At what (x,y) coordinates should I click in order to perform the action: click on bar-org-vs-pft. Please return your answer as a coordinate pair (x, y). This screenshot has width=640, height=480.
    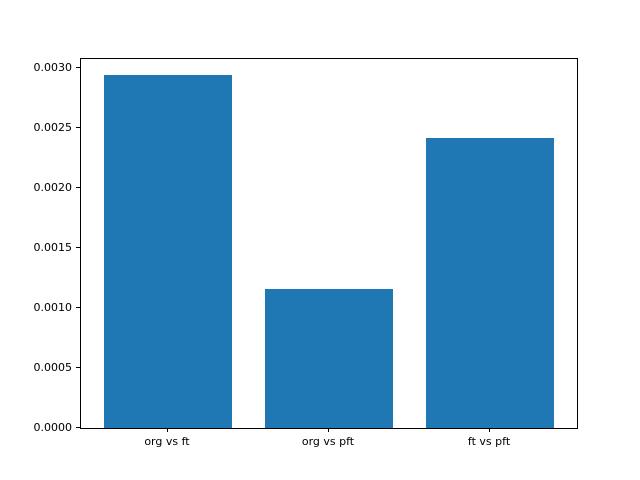
    Looking at the image, I should click on (329, 358).